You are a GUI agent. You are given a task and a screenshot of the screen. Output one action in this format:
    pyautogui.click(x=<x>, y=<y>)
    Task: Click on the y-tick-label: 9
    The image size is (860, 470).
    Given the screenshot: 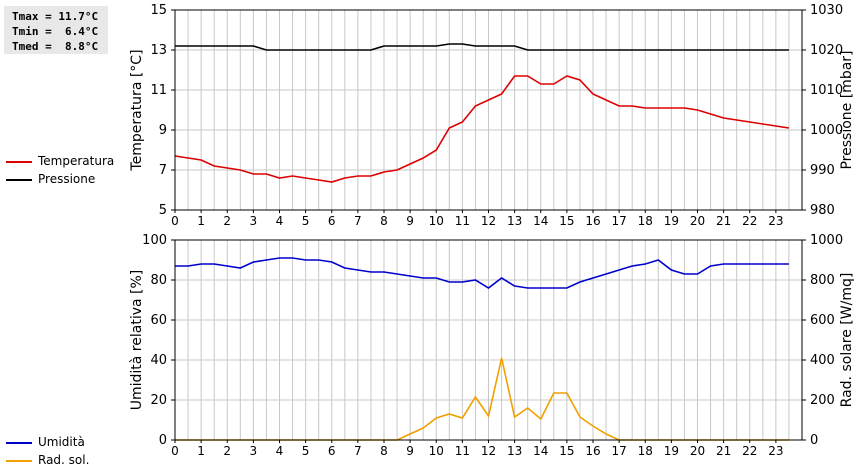 What is the action you would take?
    pyautogui.click(x=163, y=130)
    